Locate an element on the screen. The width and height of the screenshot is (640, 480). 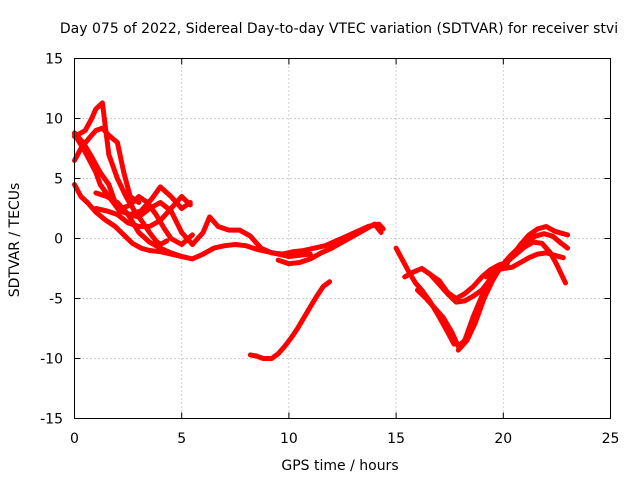
x-tick-label: 10 is located at coordinates (289, 439).